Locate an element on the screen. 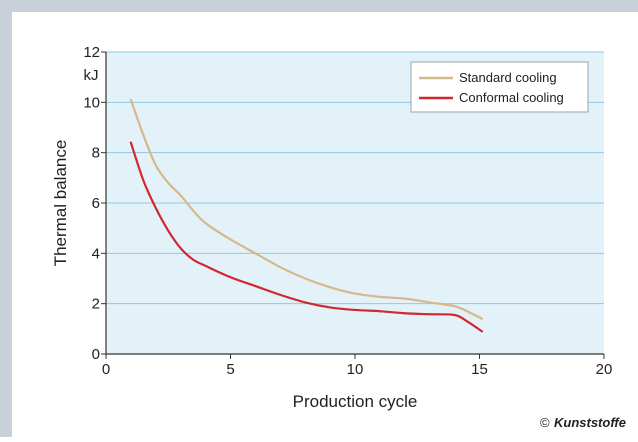 This screenshot has height=442, width=638. y-axis-unit: kJ is located at coordinates (91, 75).